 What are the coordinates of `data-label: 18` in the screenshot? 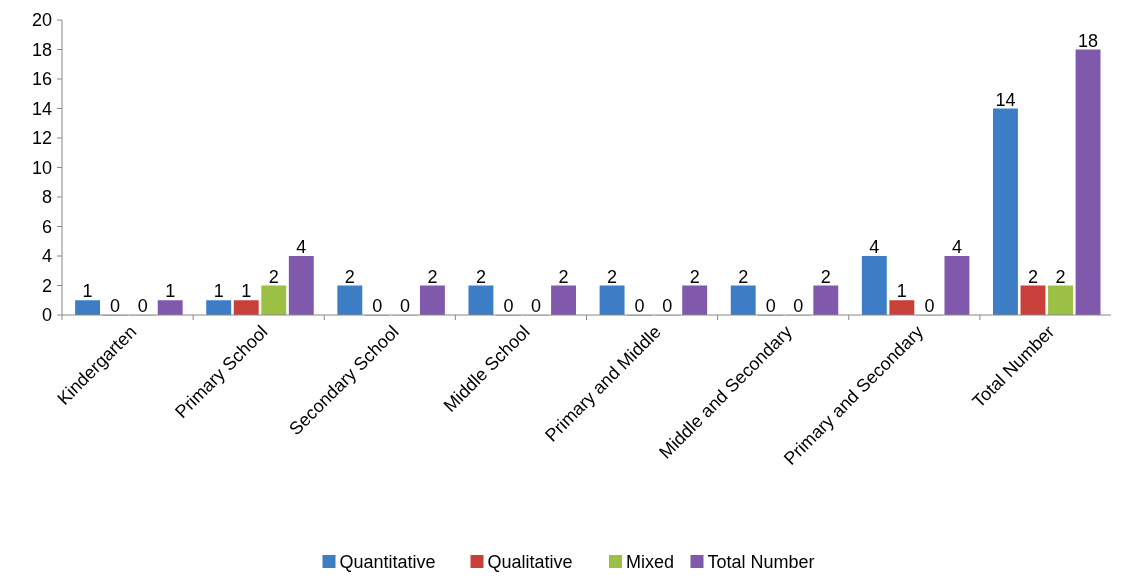 It's located at (1088, 40).